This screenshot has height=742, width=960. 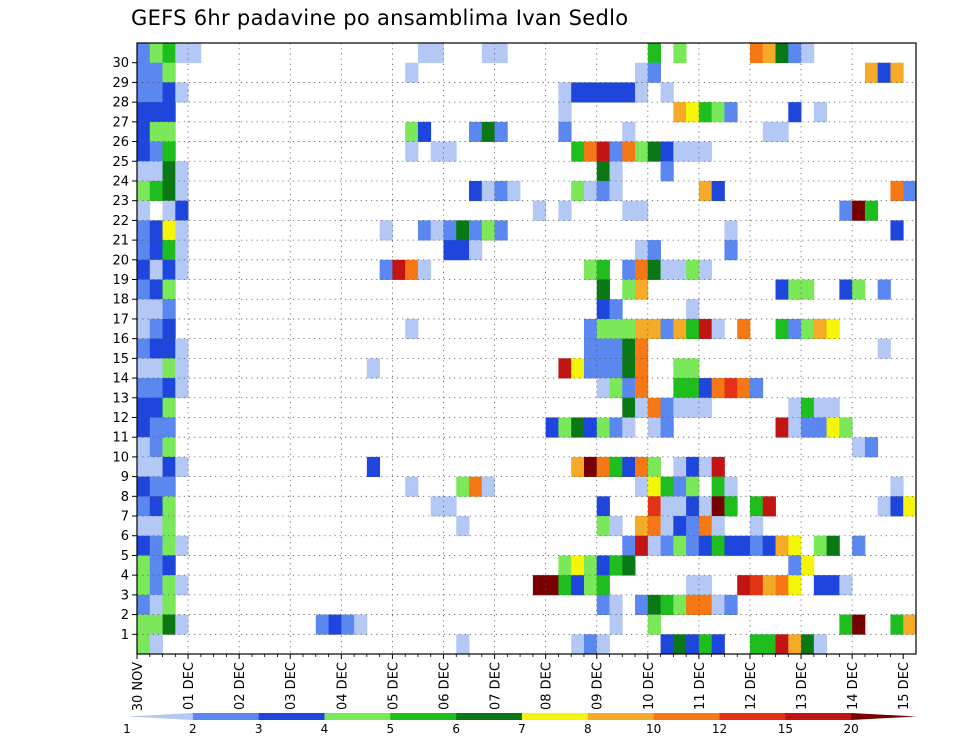 What do you see at coordinates (120, 260) in the screenshot?
I see `y-tick-label: 20` at bounding box center [120, 260].